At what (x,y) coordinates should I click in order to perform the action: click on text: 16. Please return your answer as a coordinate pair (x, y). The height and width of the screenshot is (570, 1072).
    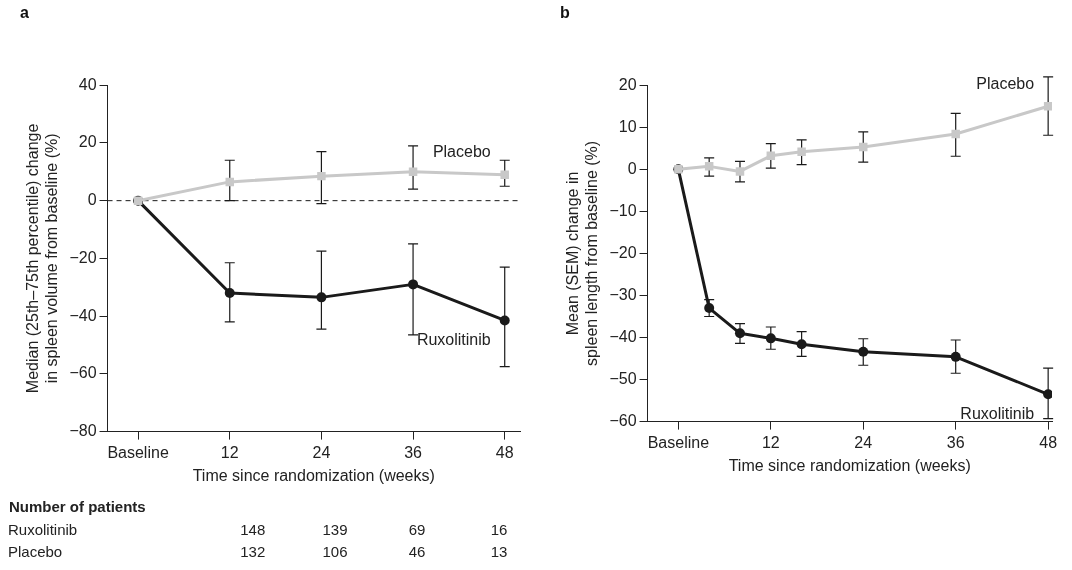
    Looking at the image, I should click on (499, 529).